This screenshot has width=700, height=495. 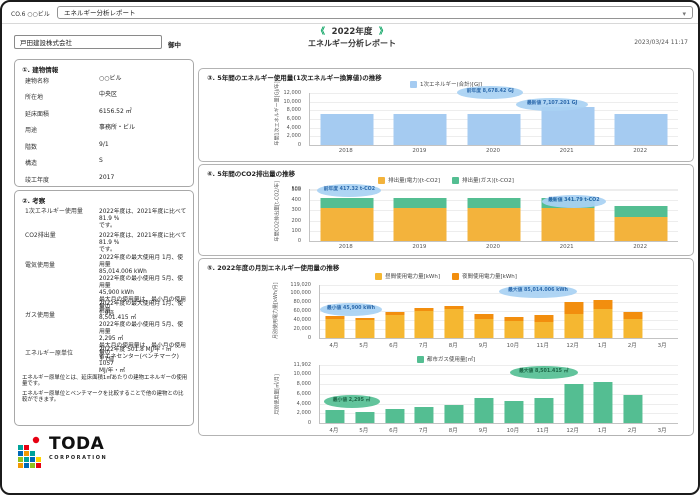 What do you see at coordinates (34, 201) in the screenshot?
I see `section-title: ②. 考察` at bounding box center [34, 201].